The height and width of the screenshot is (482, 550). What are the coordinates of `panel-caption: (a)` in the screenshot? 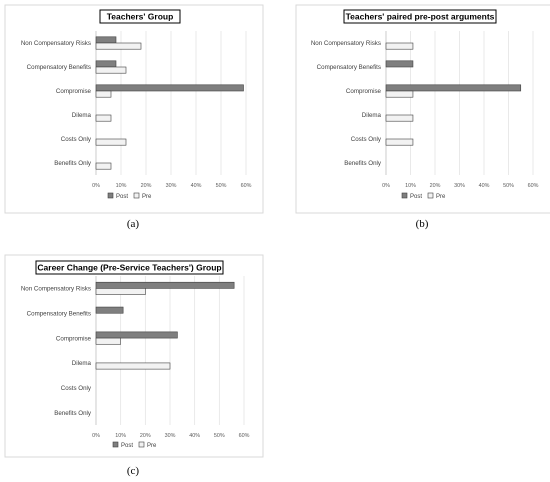 It's located at (133, 224).